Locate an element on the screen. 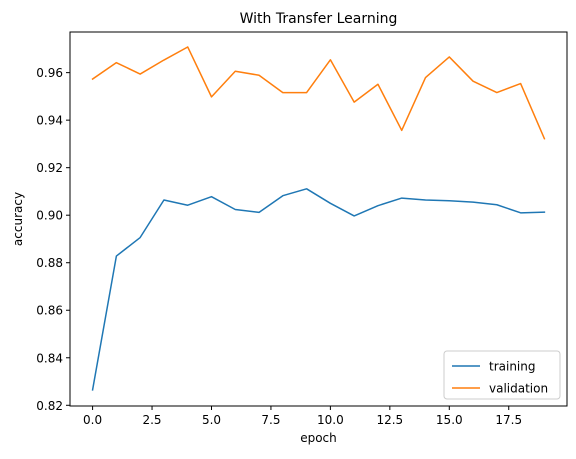 The image size is (576, 459). x-axis-ticks: 0.0 2.5 5.0 7.5 10.0 12.5 15.0 17.5 is located at coordinates (302, 416).